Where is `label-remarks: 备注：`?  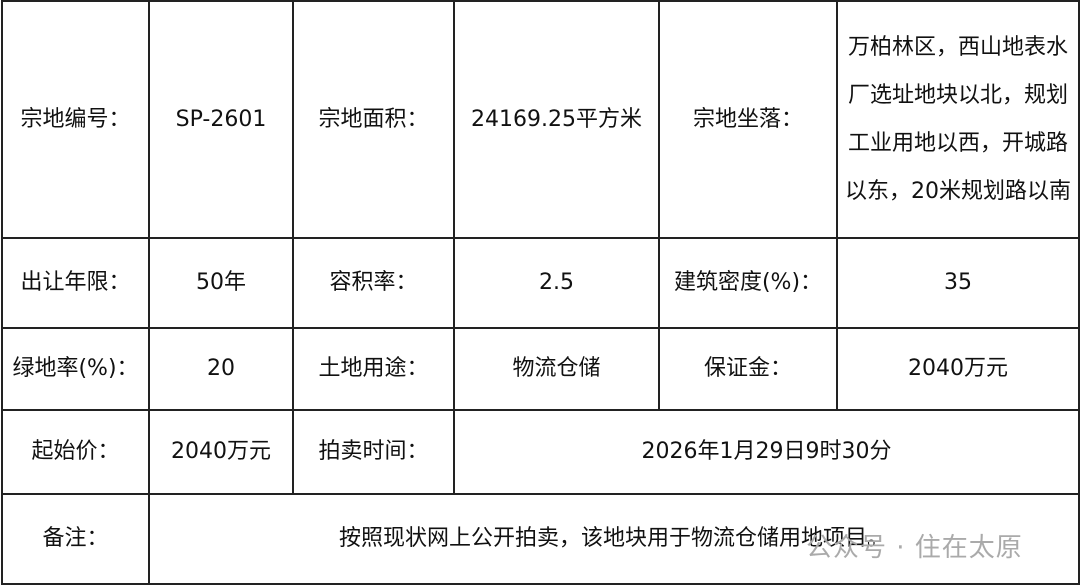
label-remarks: 备注： is located at coordinates (75, 539).